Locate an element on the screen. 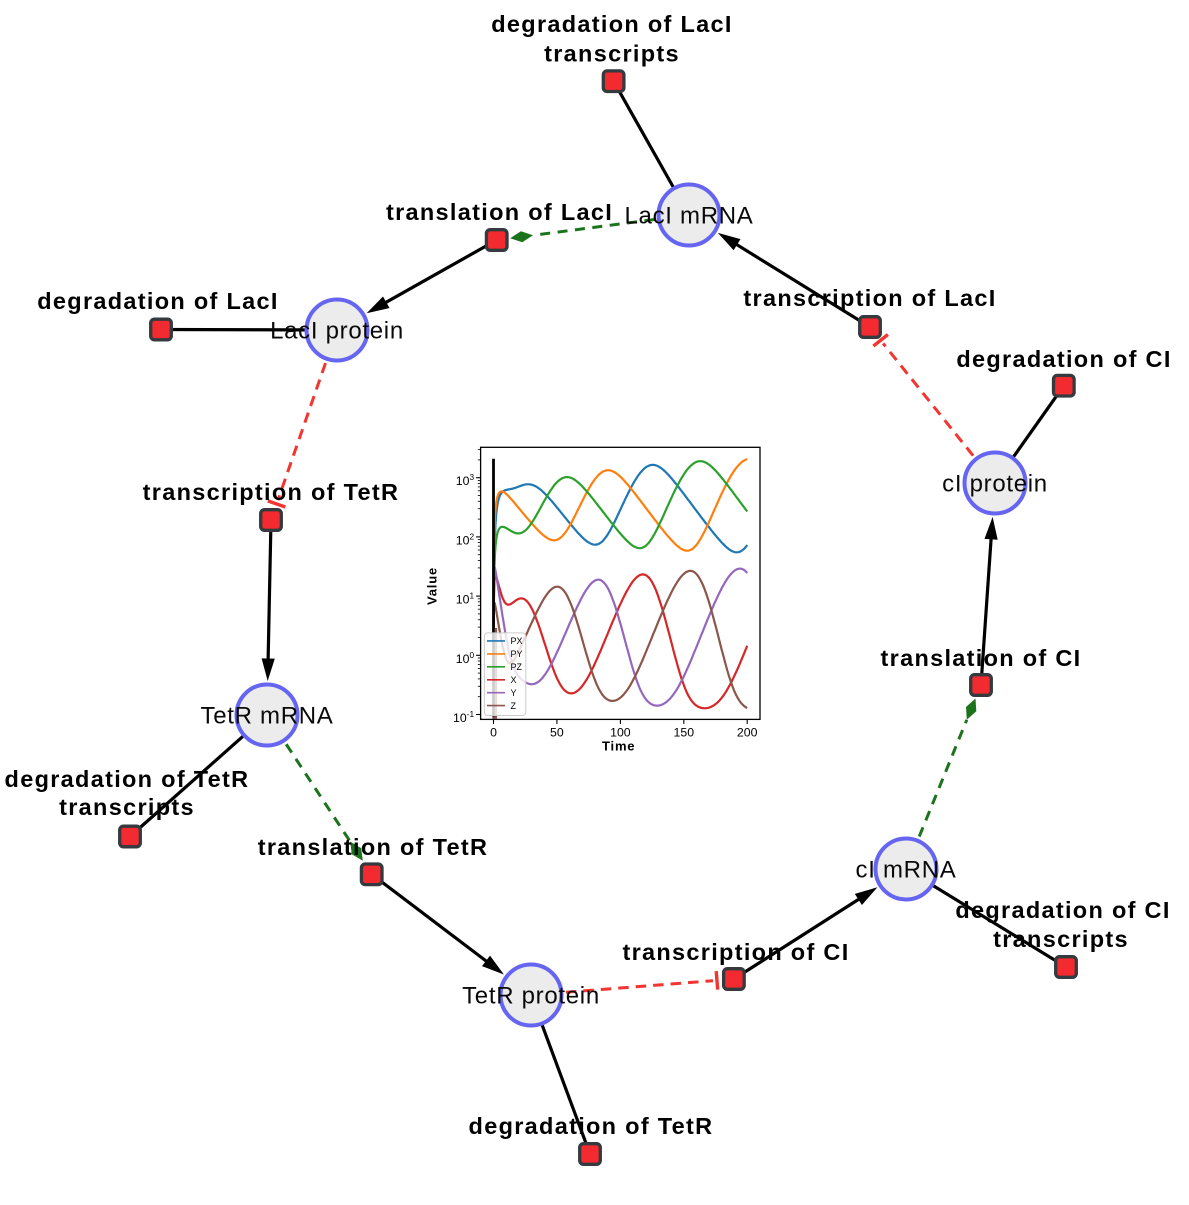 This screenshot has height=1205, width=1189. svg-text: translation of CI is located at coordinates (981, 658).